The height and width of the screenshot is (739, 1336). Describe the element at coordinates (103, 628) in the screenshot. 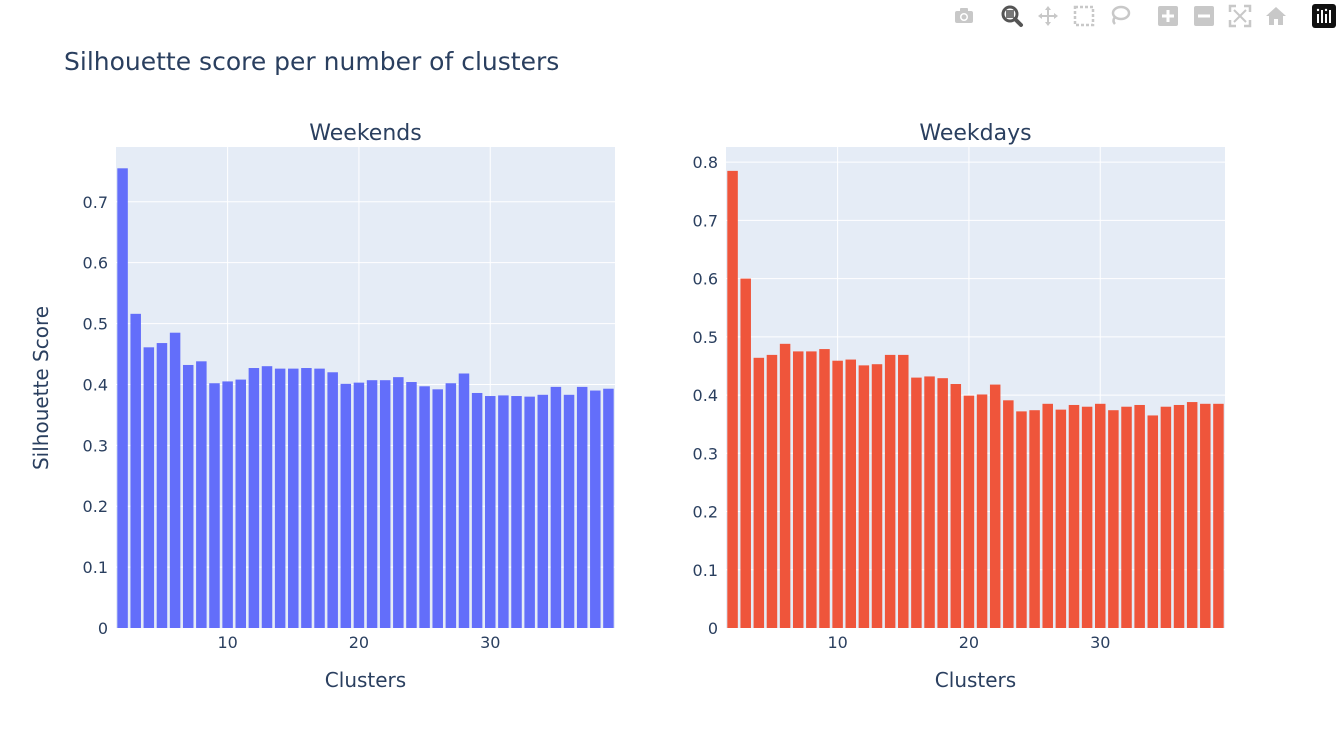

I see `weekends-y-tick-label: 0` at that location.